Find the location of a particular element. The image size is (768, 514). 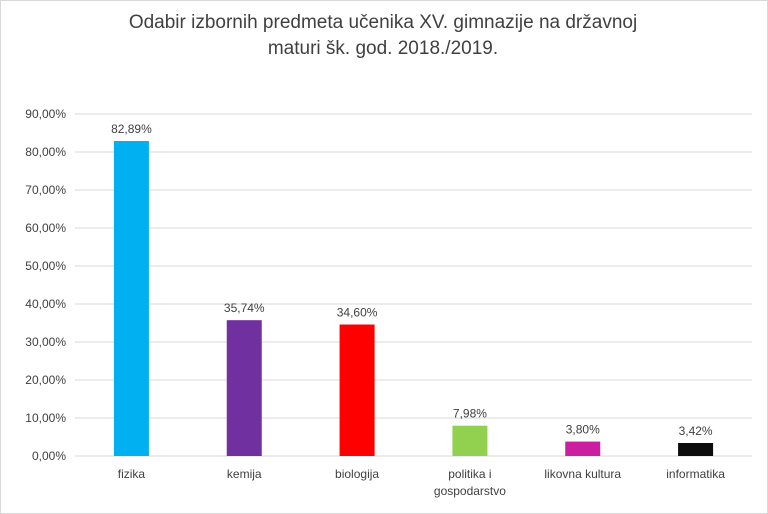

x-tick-label: biologija is located at coordinates (357, 474).